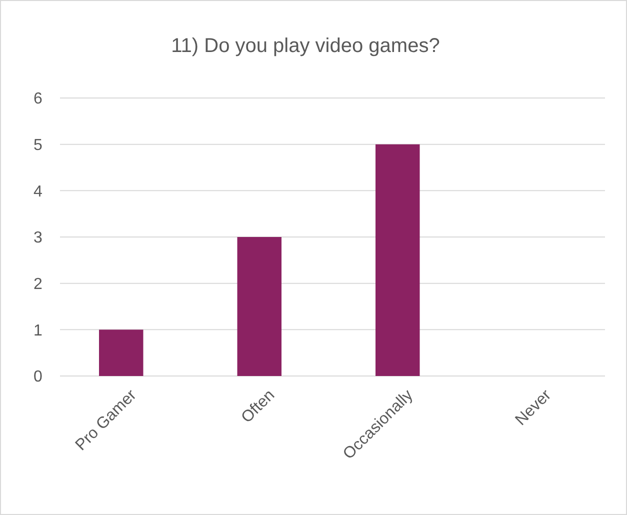  What do you see at coordinates (38, 331) in the screenshot?
I see `y-tick-label: 1` at bounding box center [38, 331].